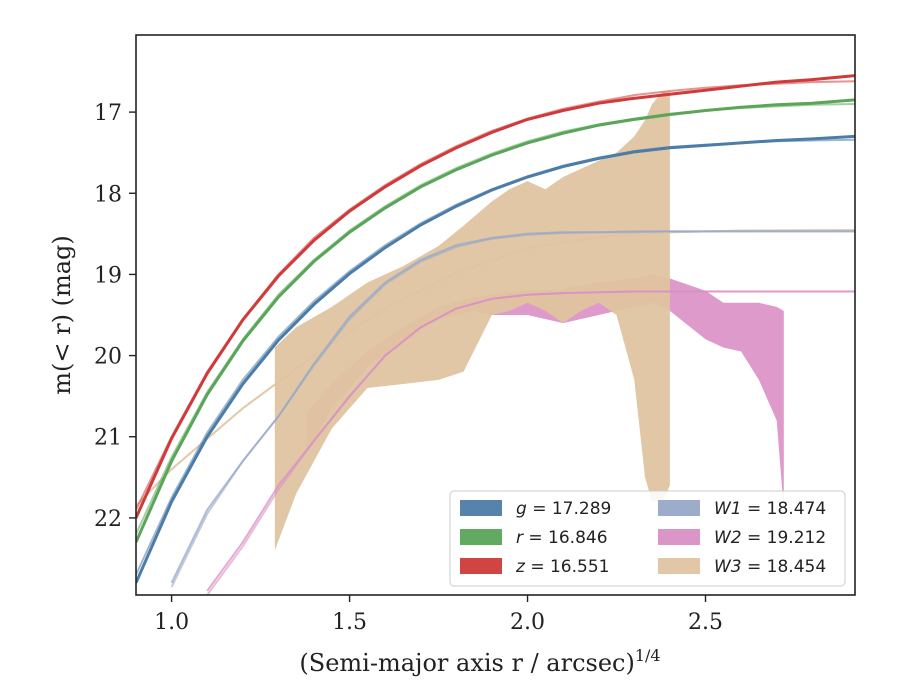 The height and width of the screenshot is (700, 900). Describe the element at coordinates (563, 509) in the screenshot. I see `legend-label-g: g = 17.289` at that location.